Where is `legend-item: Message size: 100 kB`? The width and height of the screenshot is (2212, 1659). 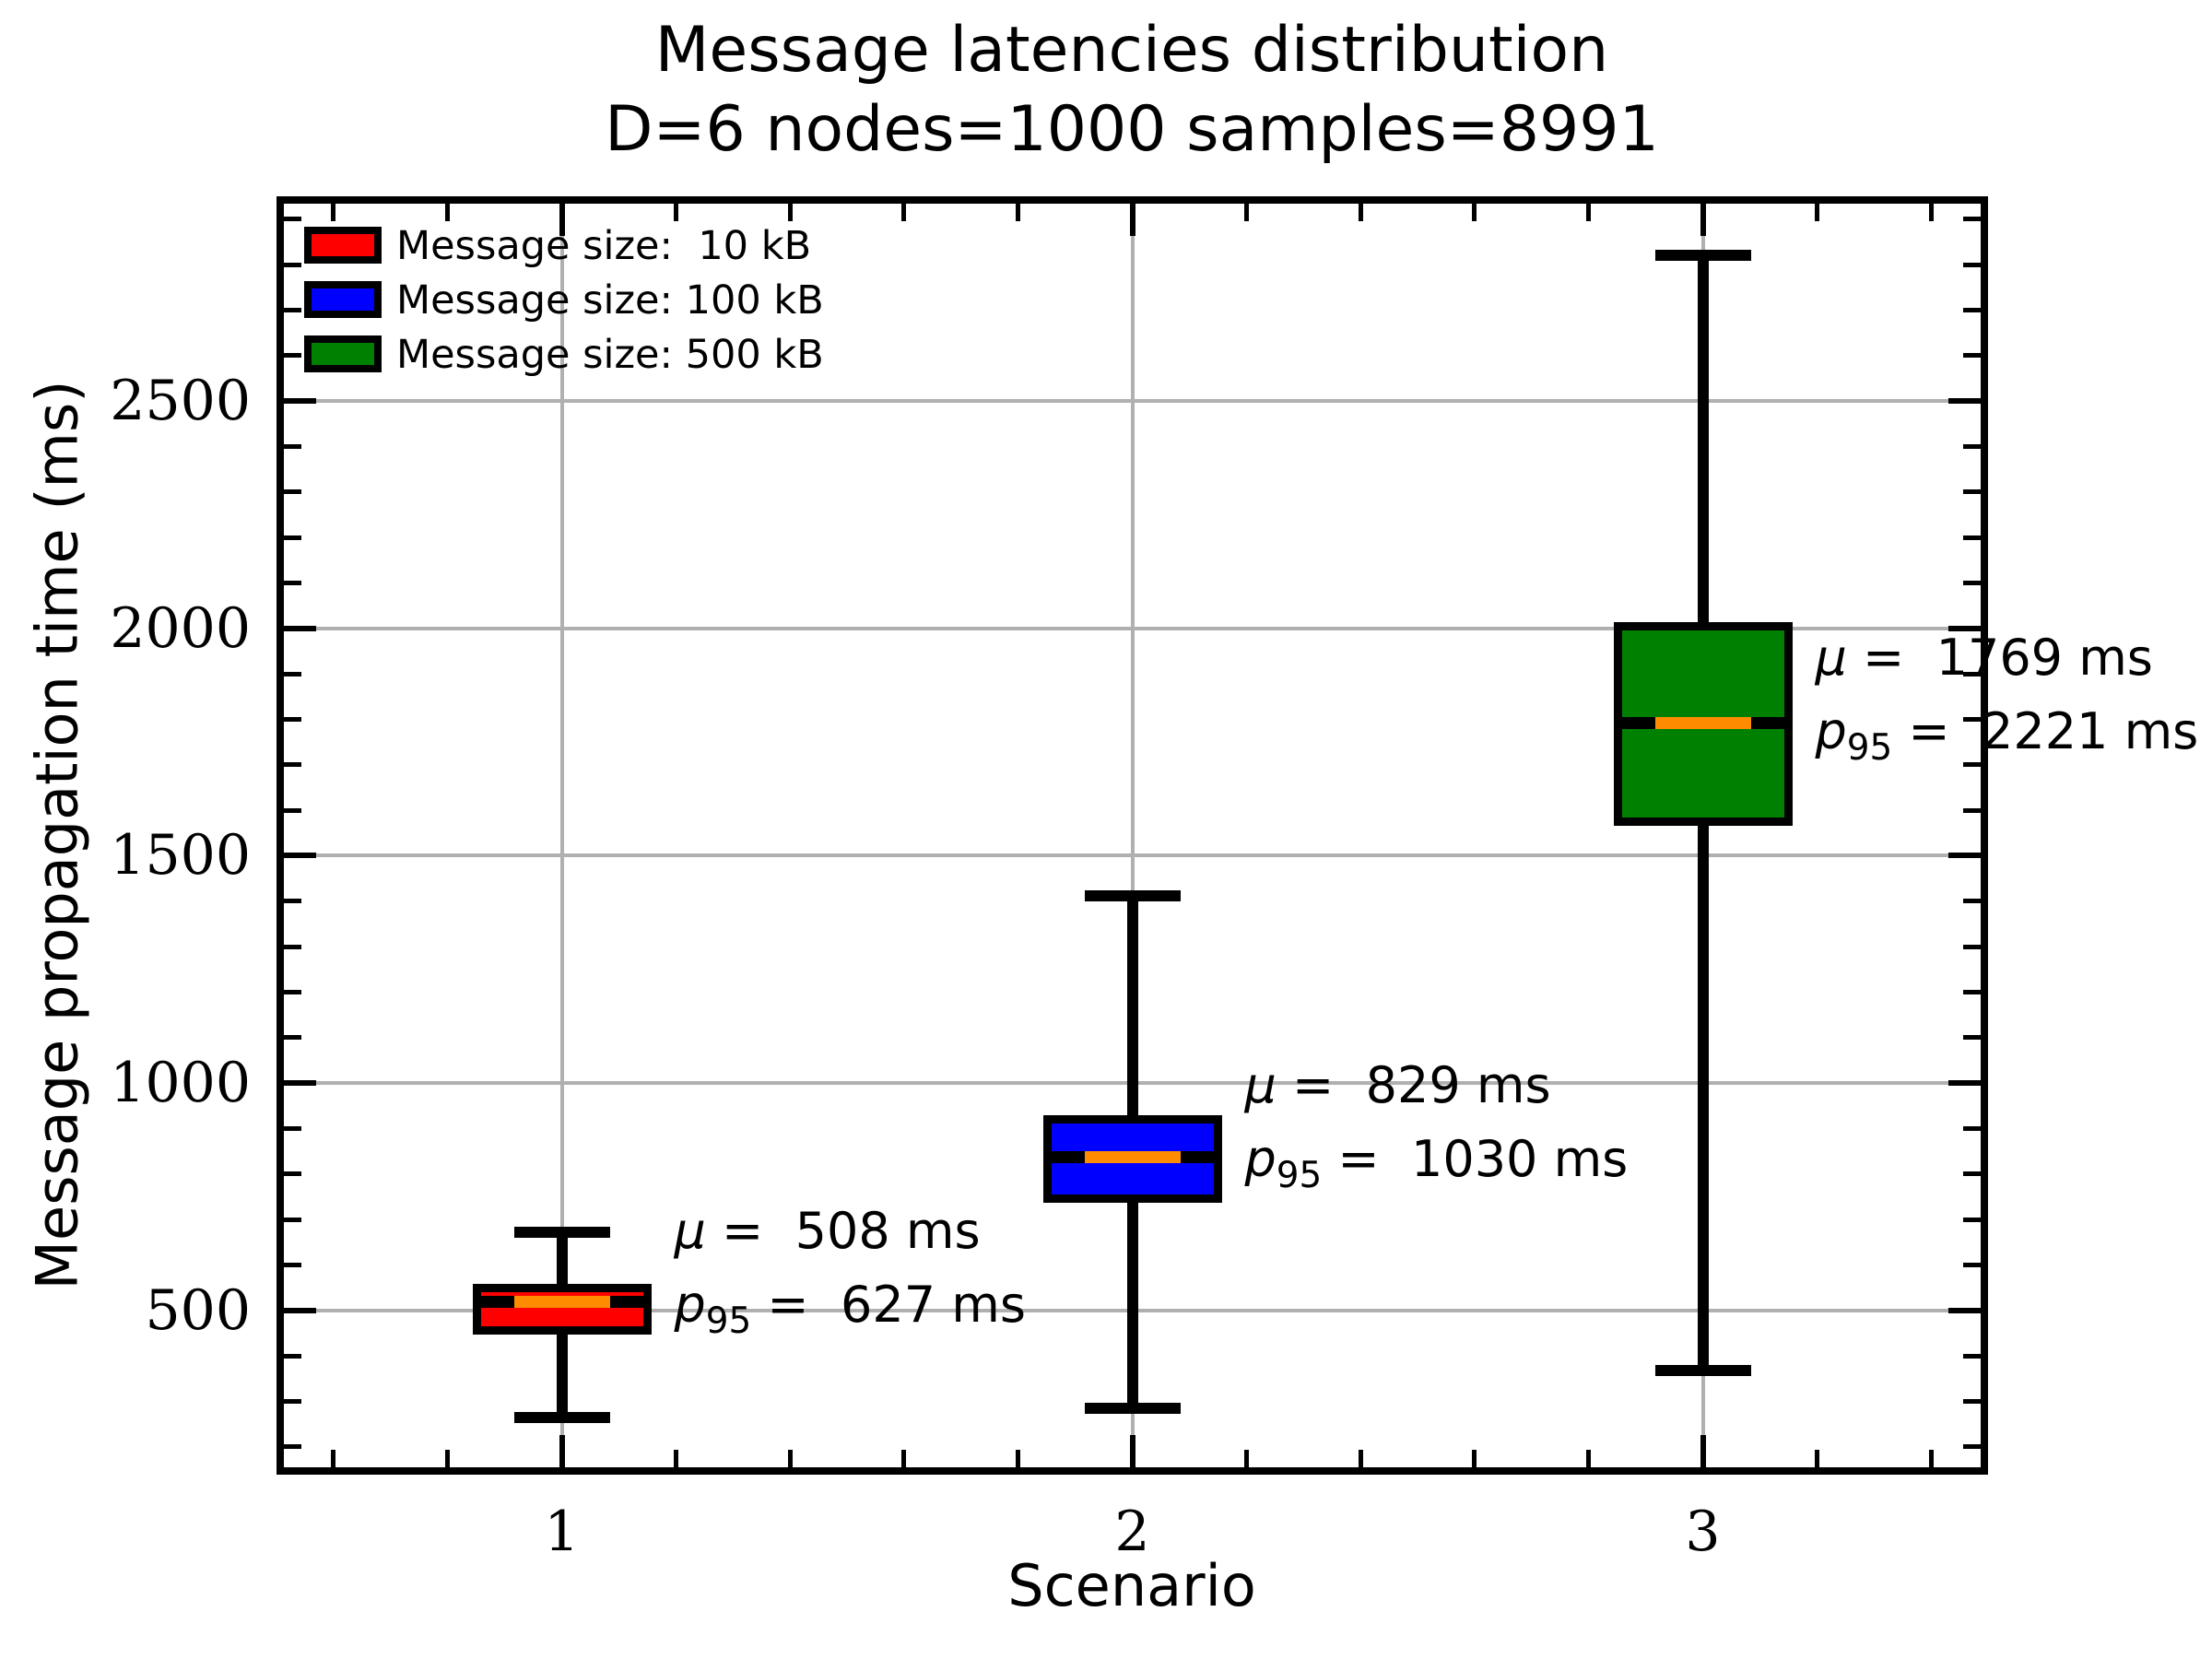 legend-item: Message size: 100 kB is located at coordinates (580, 300).